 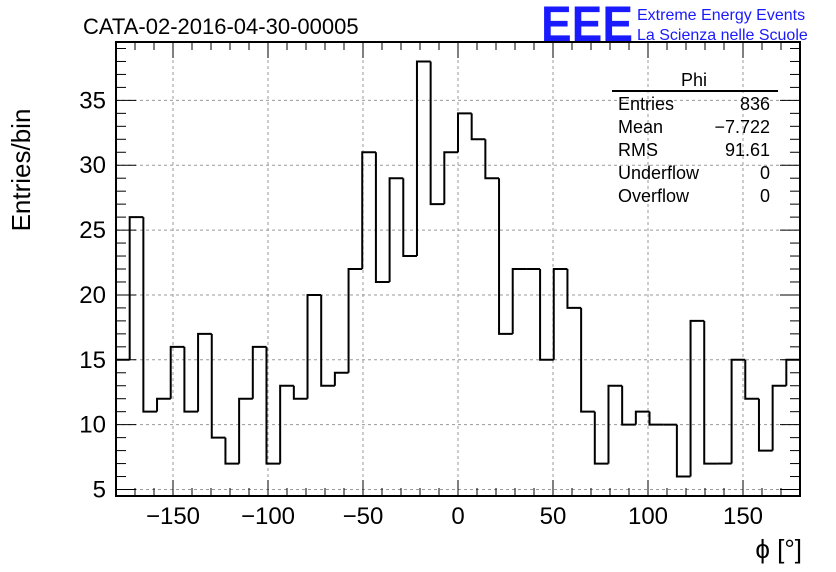 I want to click on x-tick-label: 100, so click(x=648, y=516).